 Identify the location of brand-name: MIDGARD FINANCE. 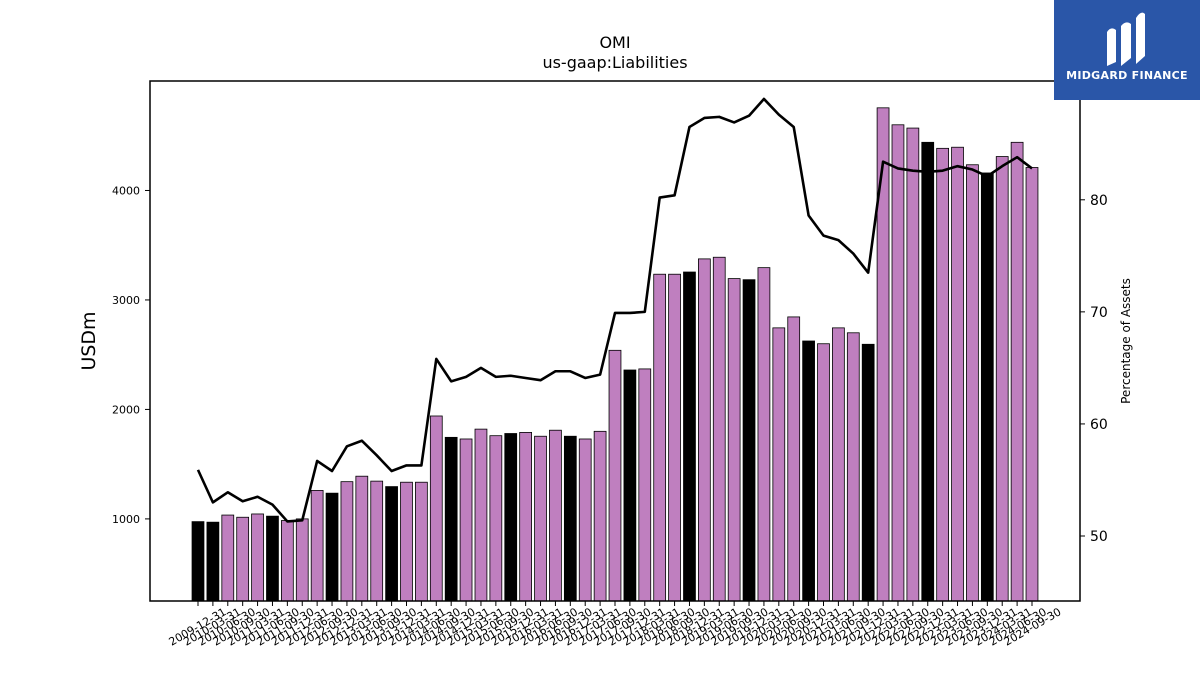
(1127, 75).